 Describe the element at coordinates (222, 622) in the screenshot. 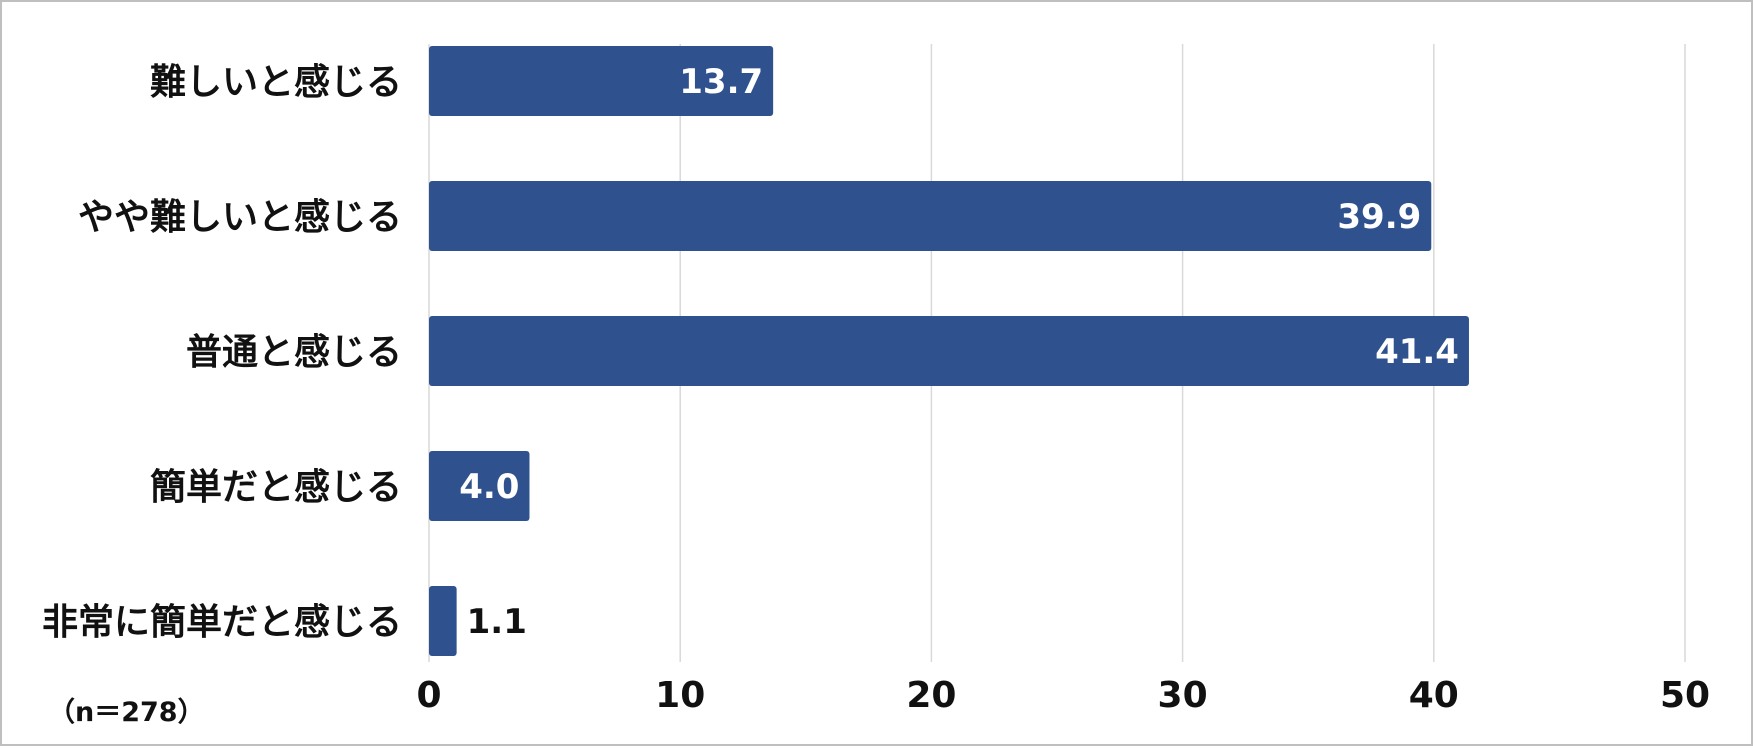

I see `category-label: 非常に簡単だと感じる` at that location.